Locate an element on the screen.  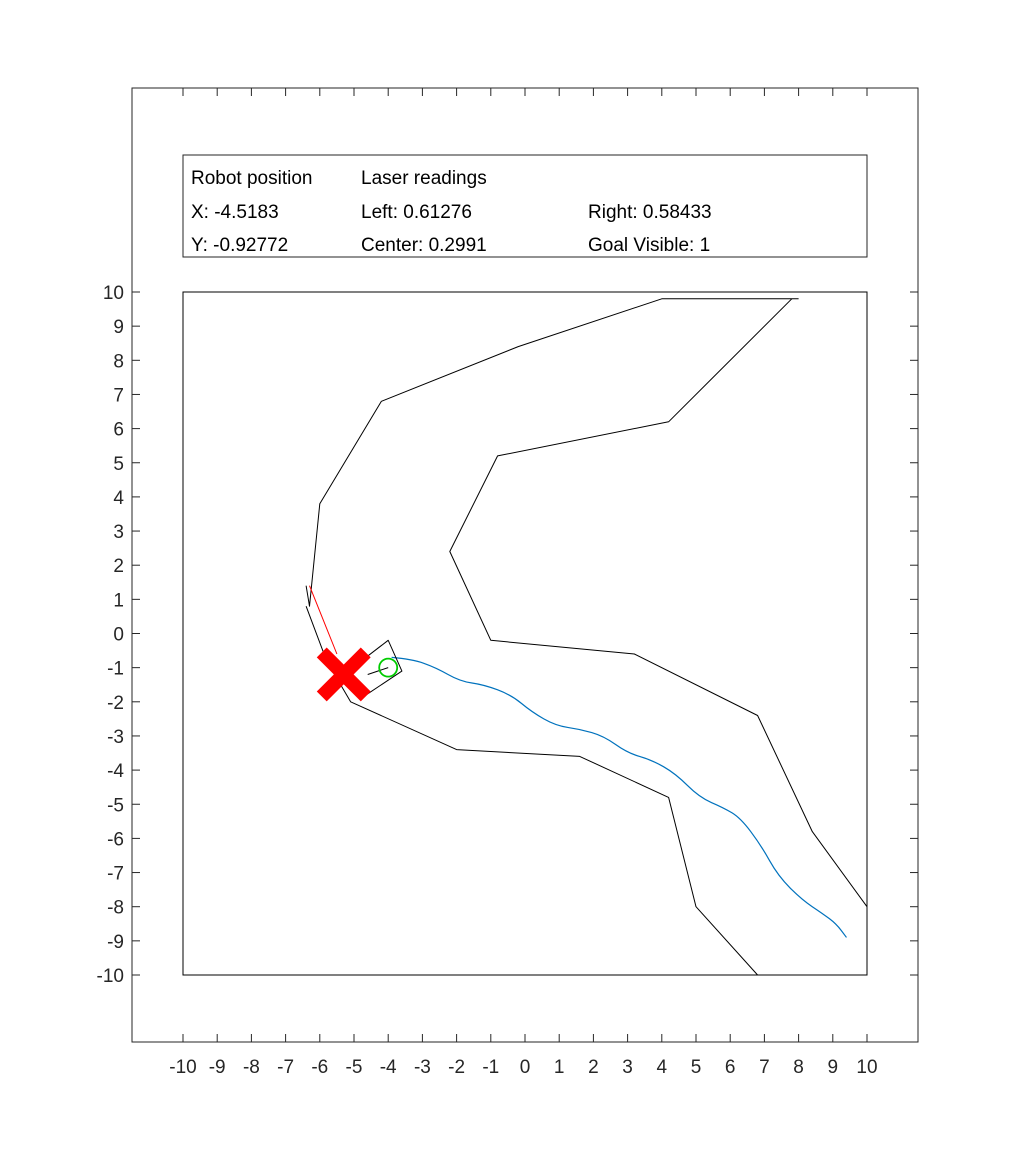
y-tick-label: -6 is located at coordinates (115, 839).